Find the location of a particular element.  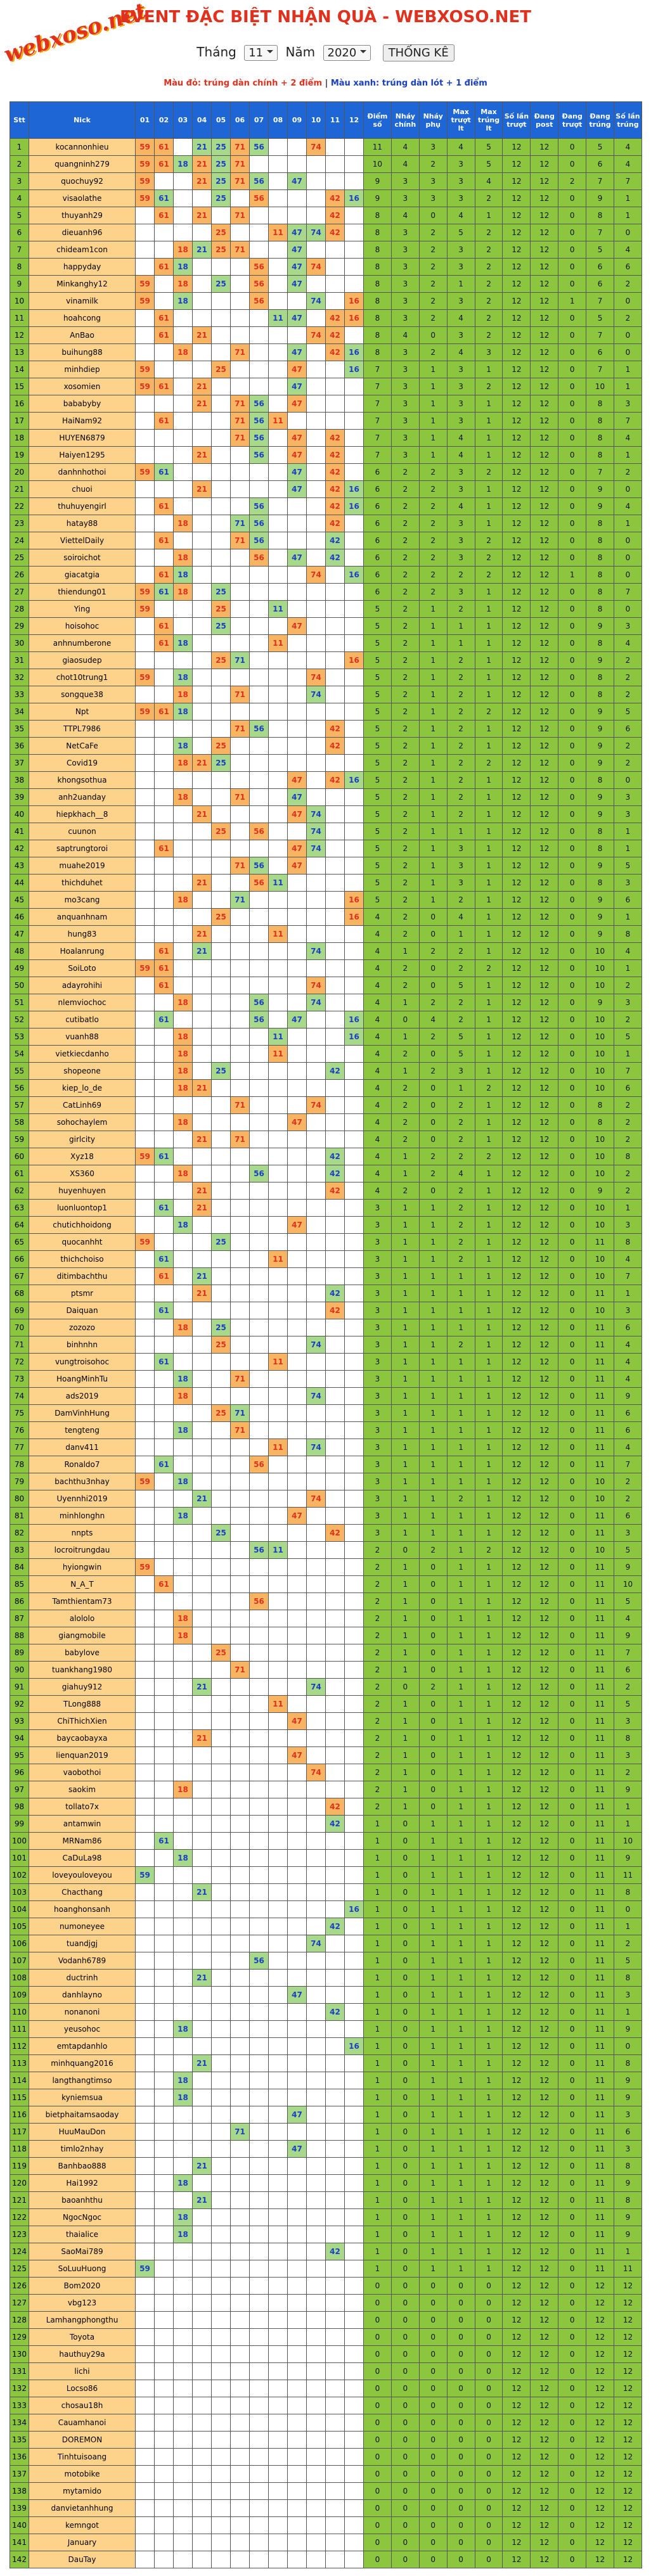

month-select: 11 is located at coordinates (261, 53).